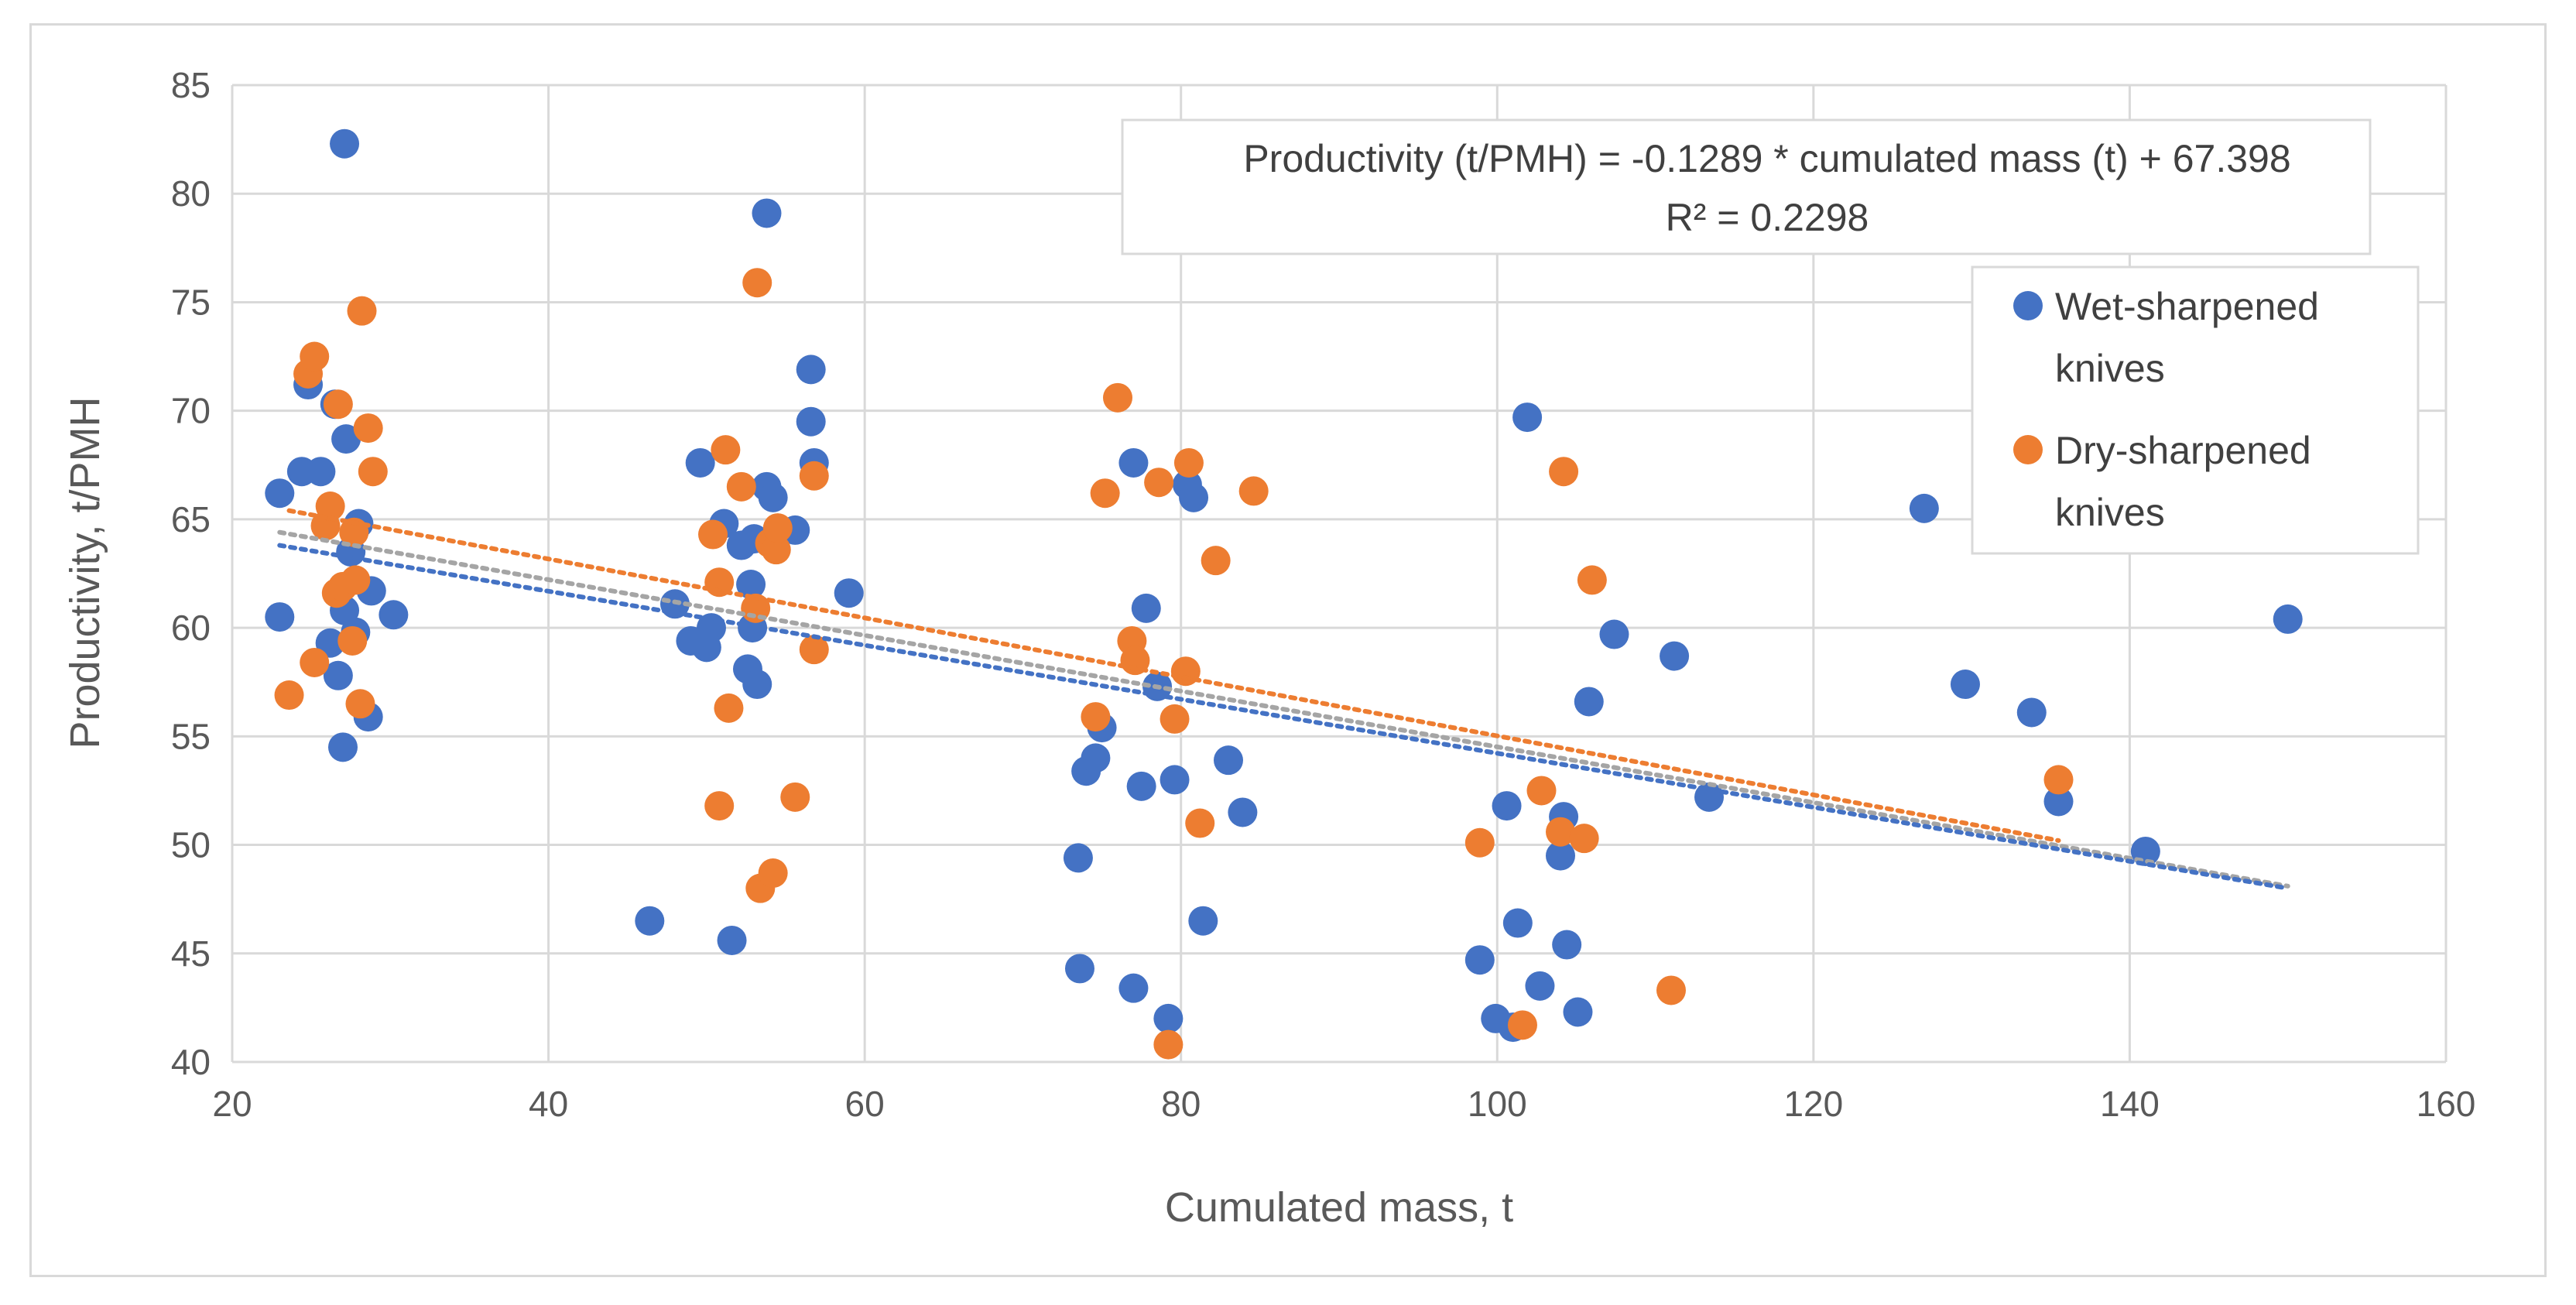  I want to click on x-tick-60: 60, so click(865, 1104).